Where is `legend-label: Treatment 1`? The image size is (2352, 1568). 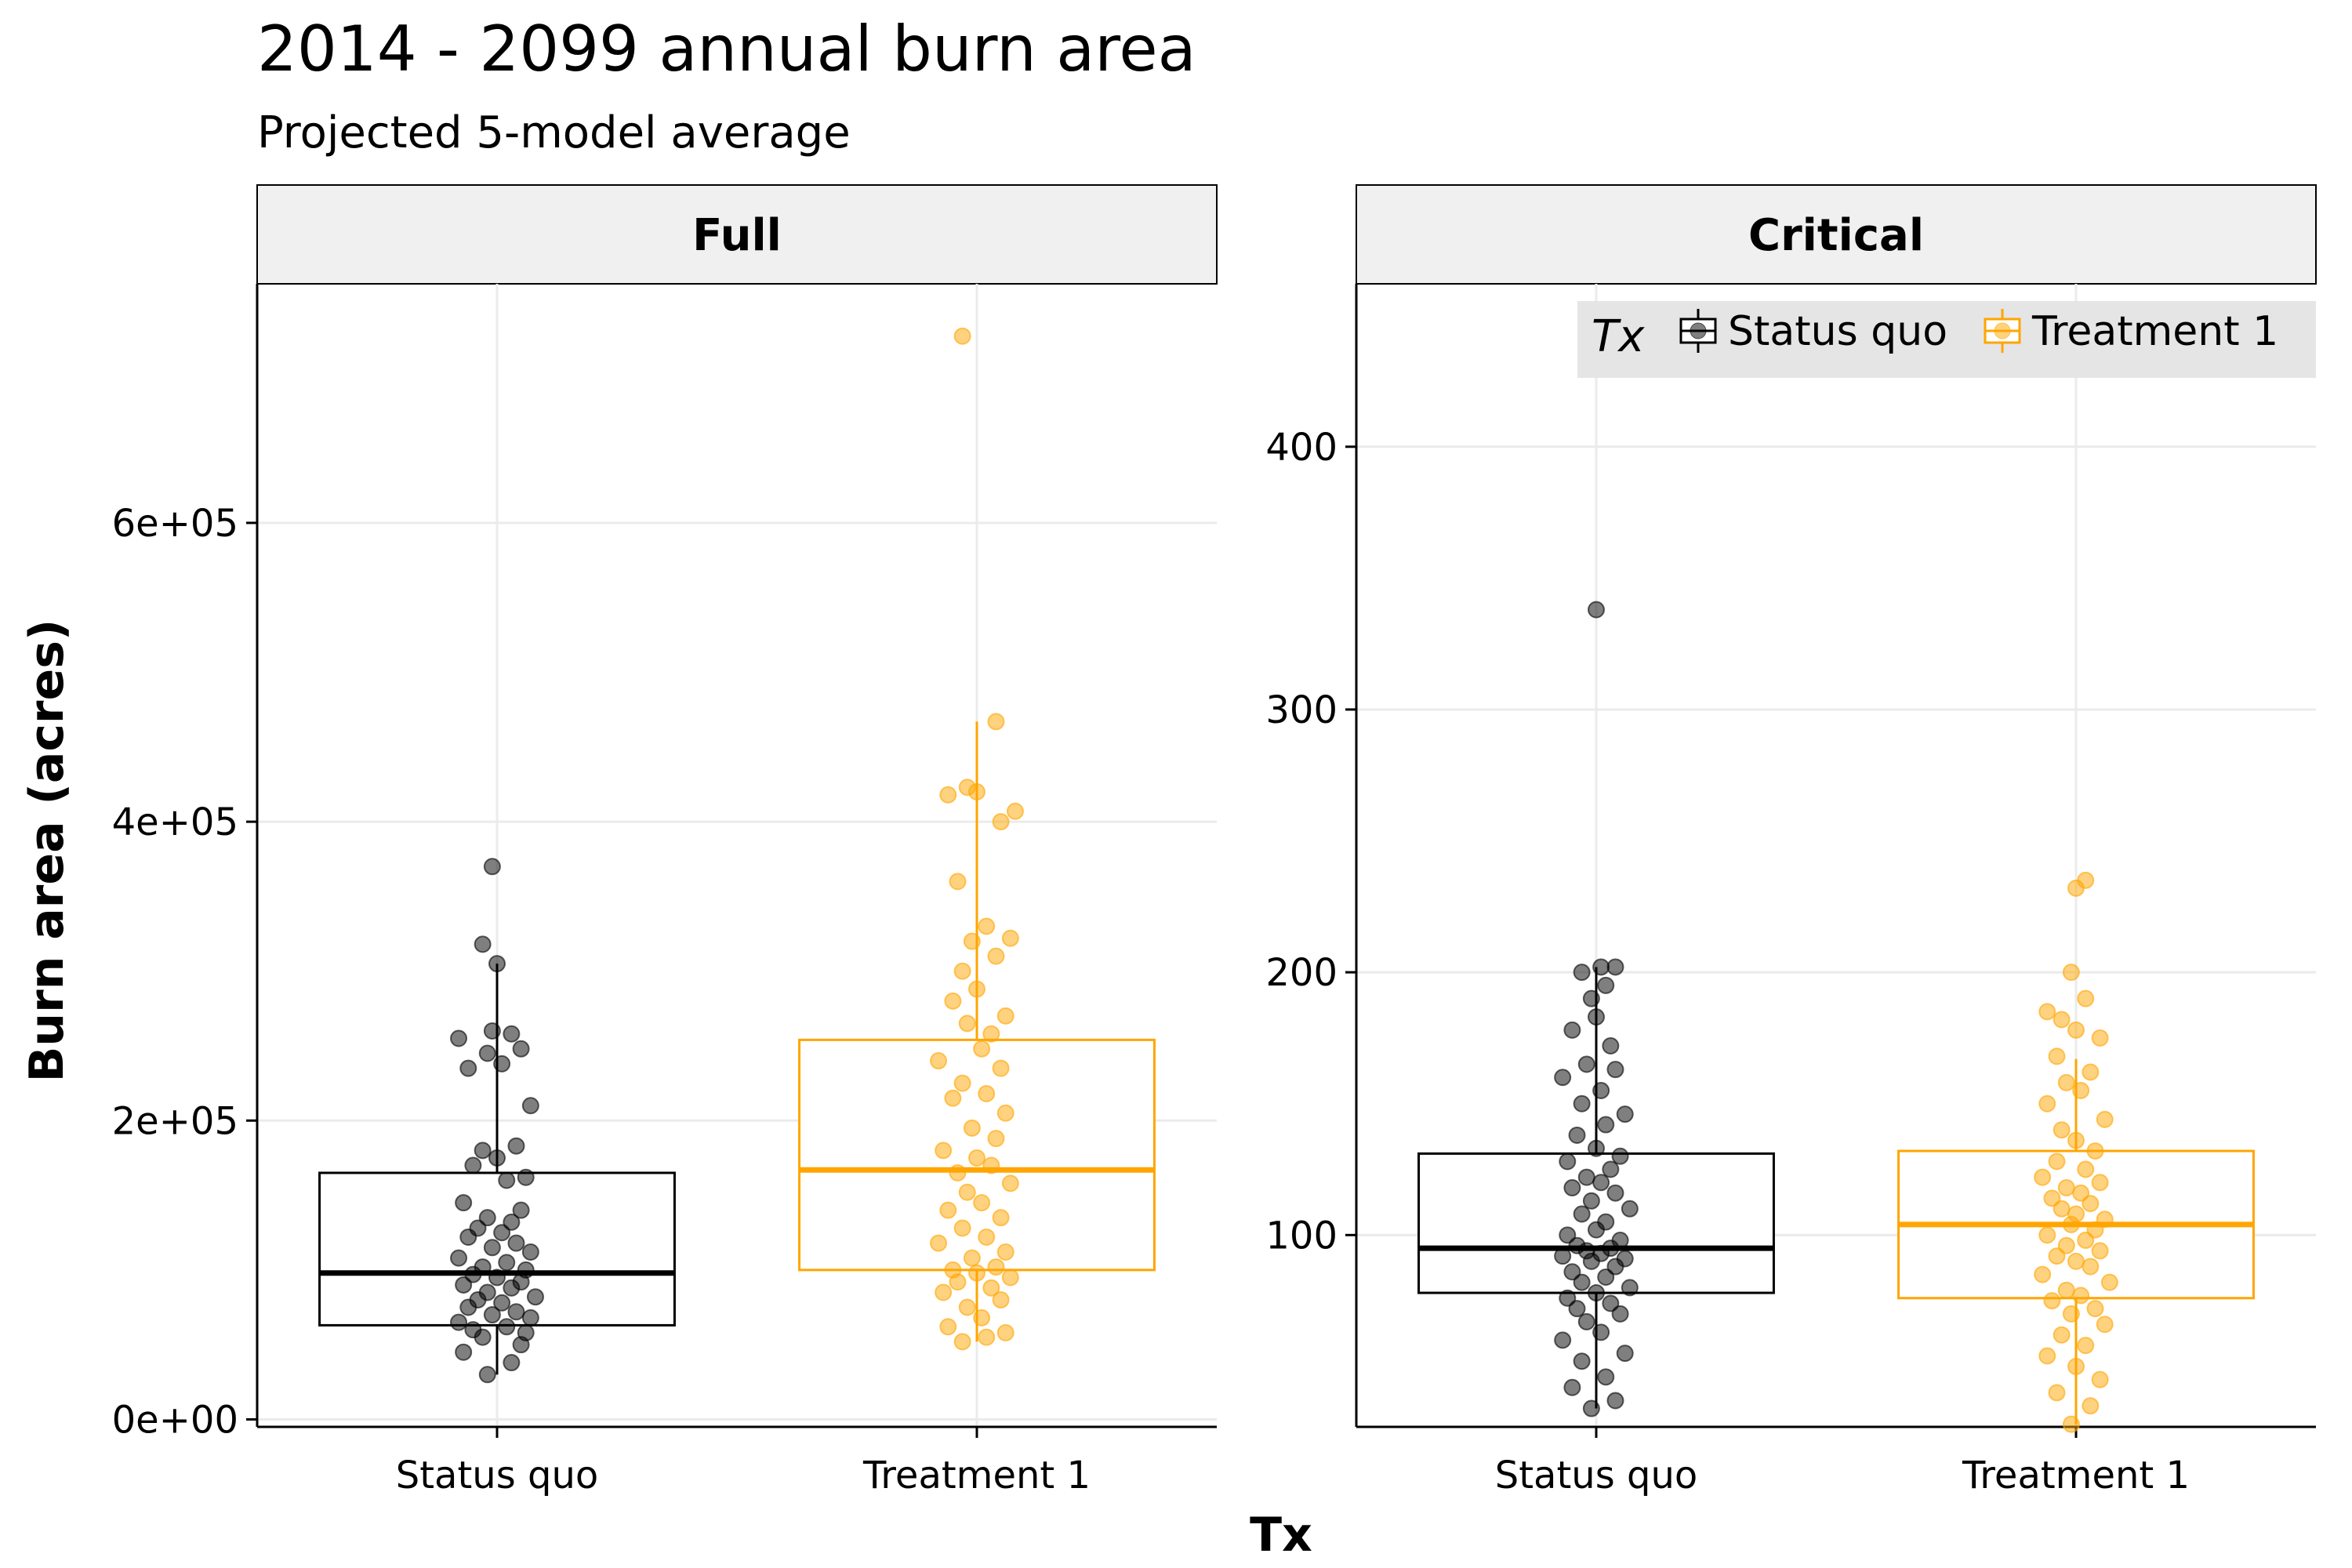 legend-label: Treatment 1 is located at coordinates (2154, 331).